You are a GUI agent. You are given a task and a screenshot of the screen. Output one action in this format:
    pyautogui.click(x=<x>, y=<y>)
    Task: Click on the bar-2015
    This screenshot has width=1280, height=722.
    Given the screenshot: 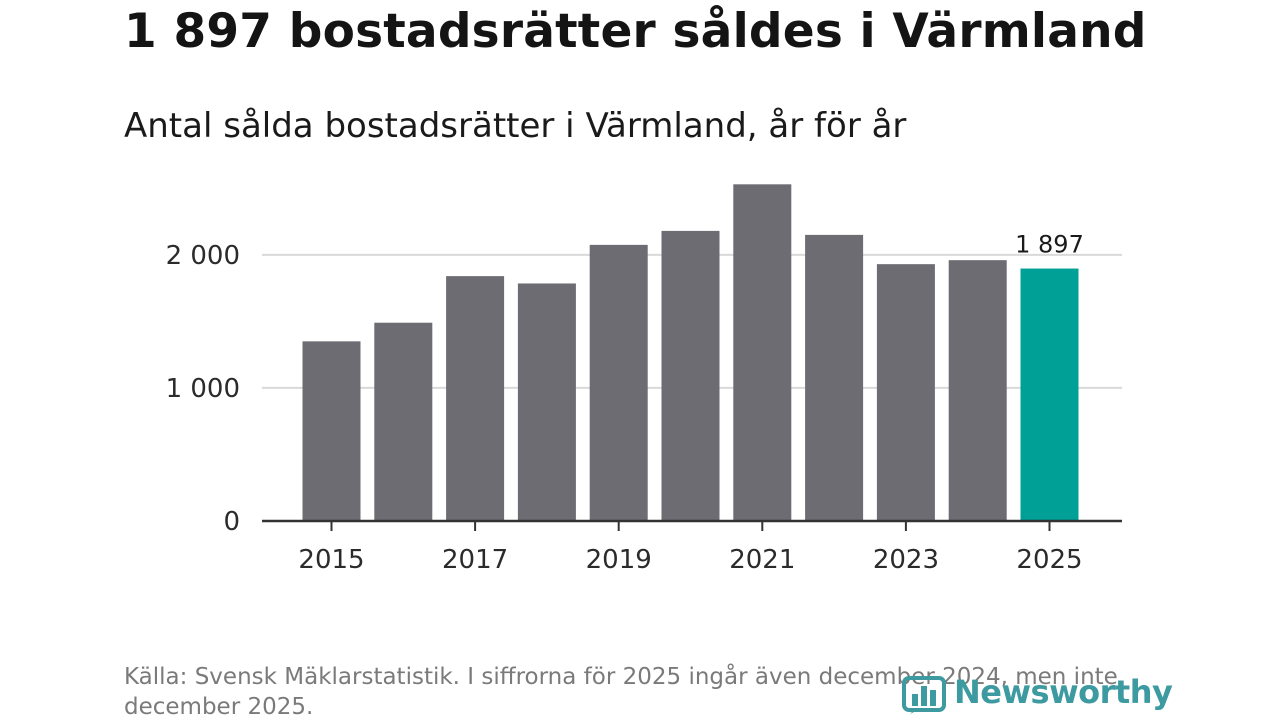 What is the action you would take?
    pyautogui.click(x=331, y=431)
    